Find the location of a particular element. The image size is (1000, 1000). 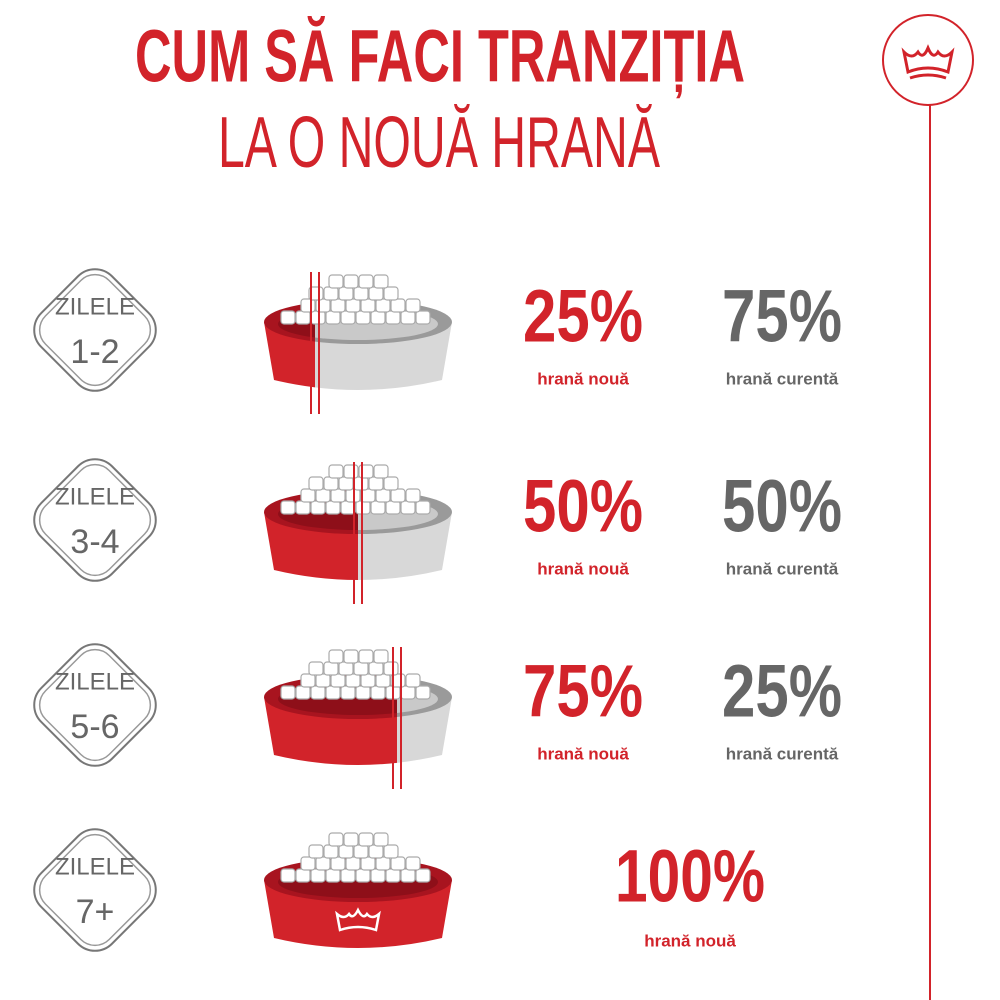

new-pct: 100% is located at coordinates (690, 876).